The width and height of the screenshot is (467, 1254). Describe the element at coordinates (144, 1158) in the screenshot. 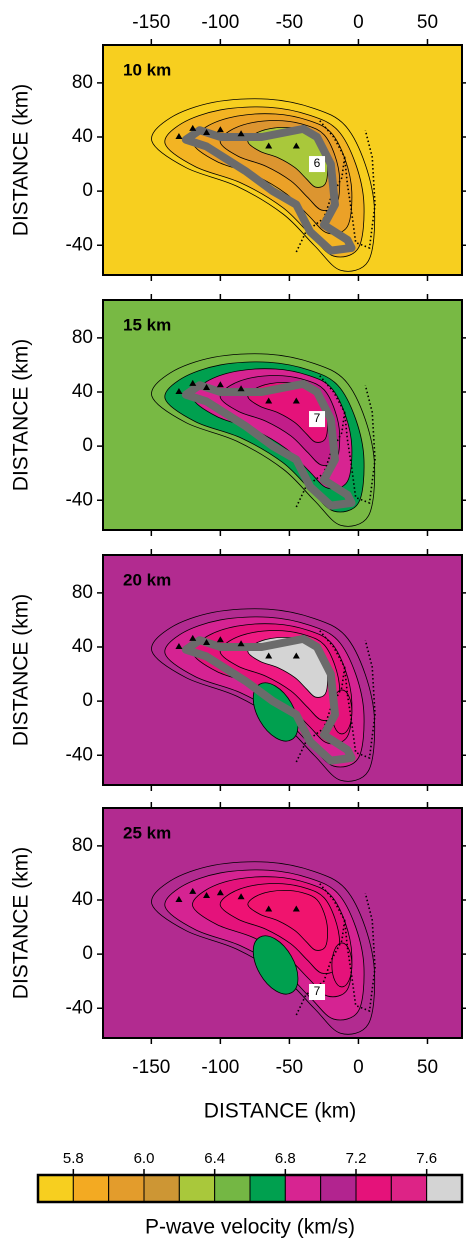

I see `colorbar-tick-label: 6.0` at that location.